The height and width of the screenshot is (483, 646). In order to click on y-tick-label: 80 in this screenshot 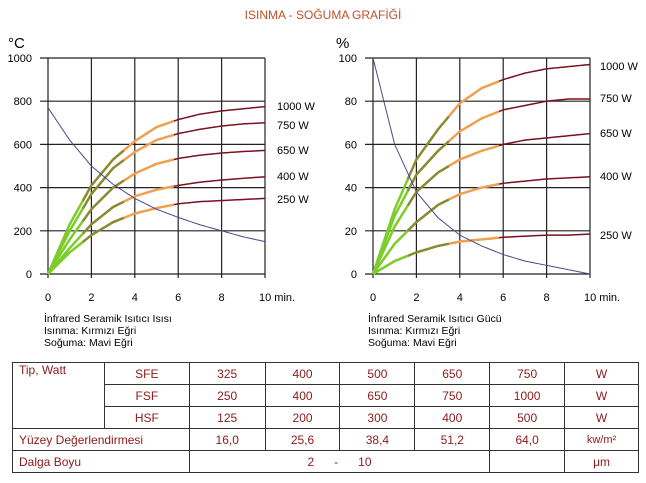, I will do `click(351, 102)`.